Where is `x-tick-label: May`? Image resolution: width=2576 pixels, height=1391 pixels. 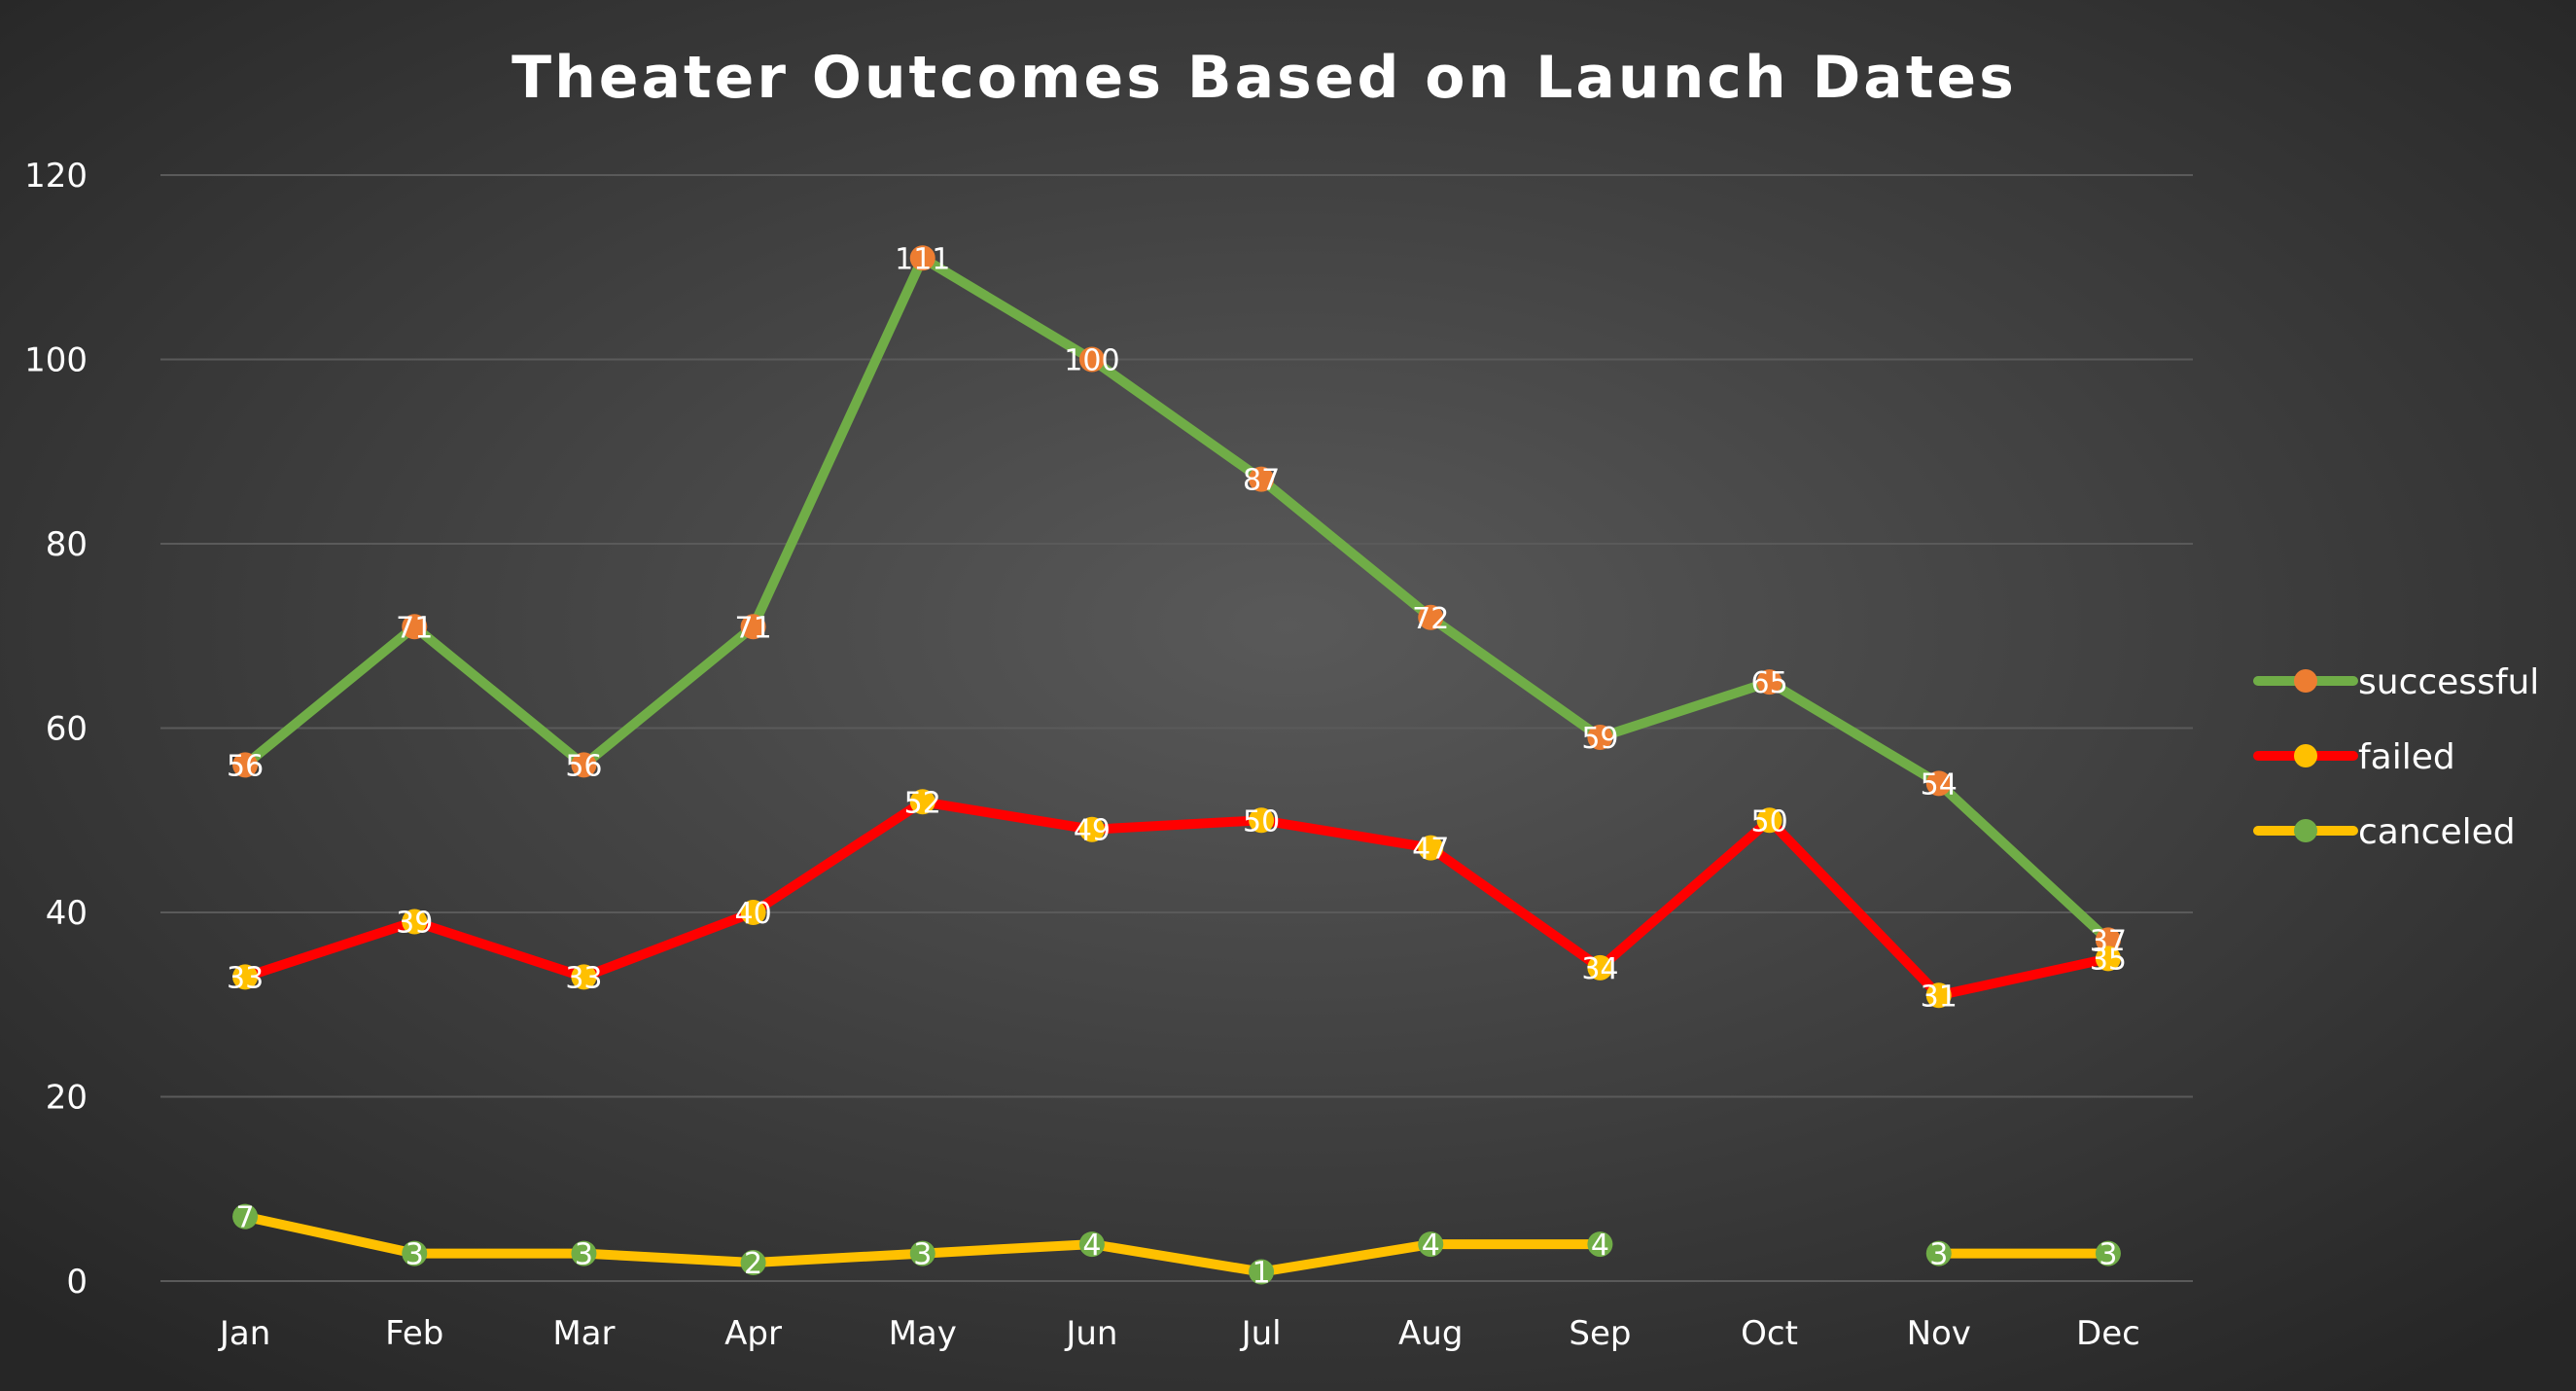
x-tick-label: May is located at coordinates (923, 1333).